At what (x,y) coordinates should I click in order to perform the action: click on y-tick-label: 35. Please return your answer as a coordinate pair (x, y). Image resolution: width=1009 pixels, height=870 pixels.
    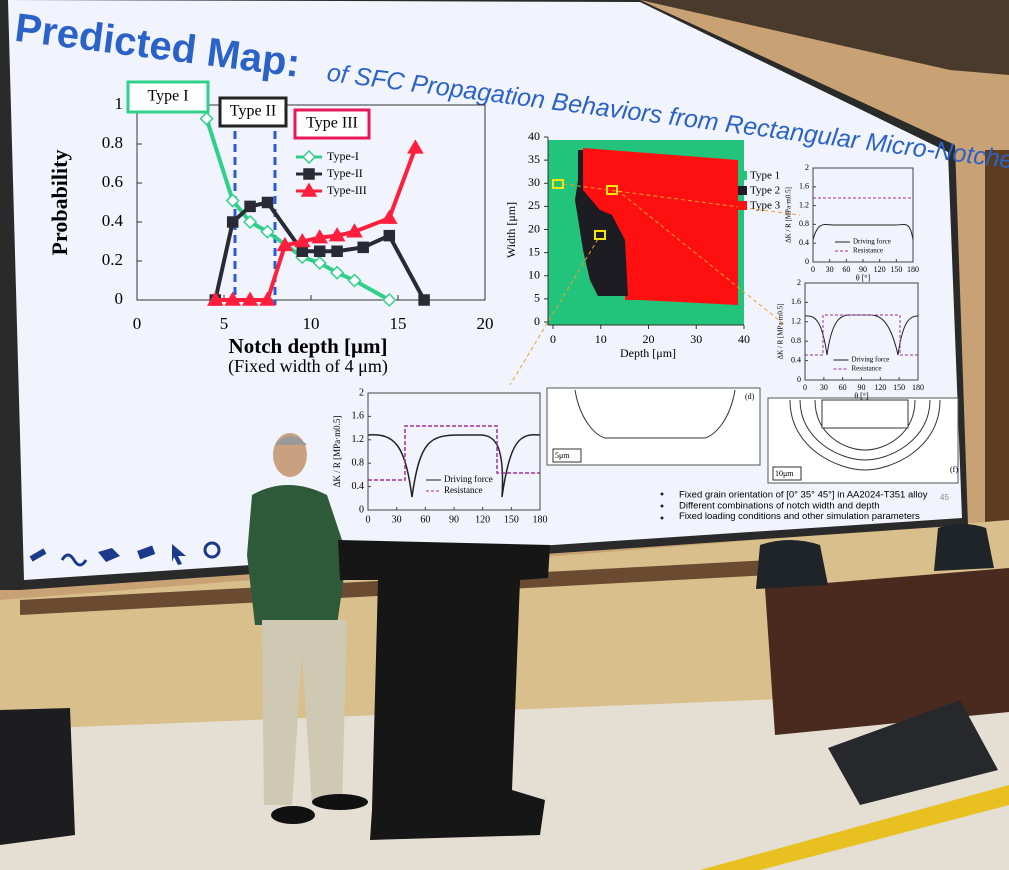
    Looking at the image, I should click on (534, 159).